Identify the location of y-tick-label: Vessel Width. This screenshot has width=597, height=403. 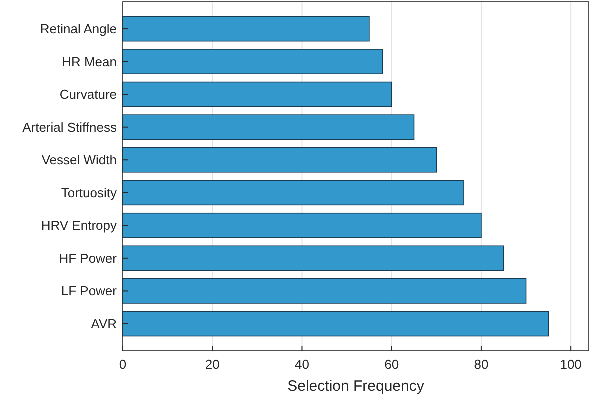
(79, 160).